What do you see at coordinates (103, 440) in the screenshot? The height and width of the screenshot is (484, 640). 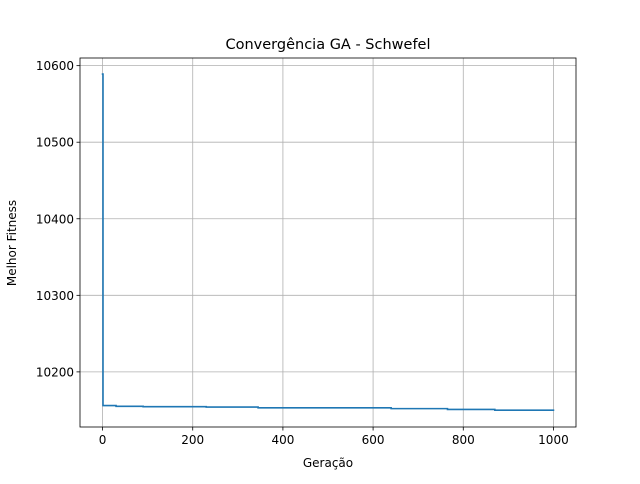 I see `x-tick-label: 0` at bounding box center [103, 440].